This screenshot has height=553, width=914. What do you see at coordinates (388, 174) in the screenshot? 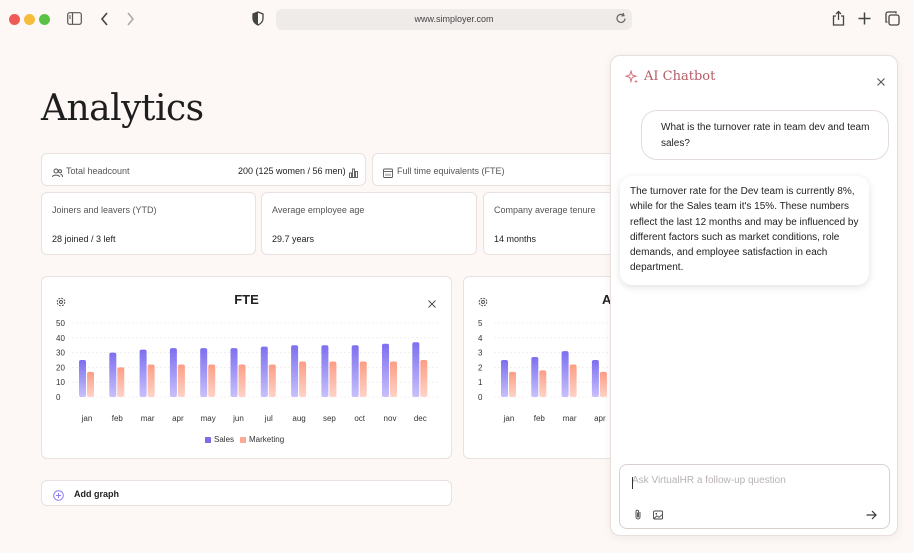
I see `calendar-icon` at bounding box center [388, 174].